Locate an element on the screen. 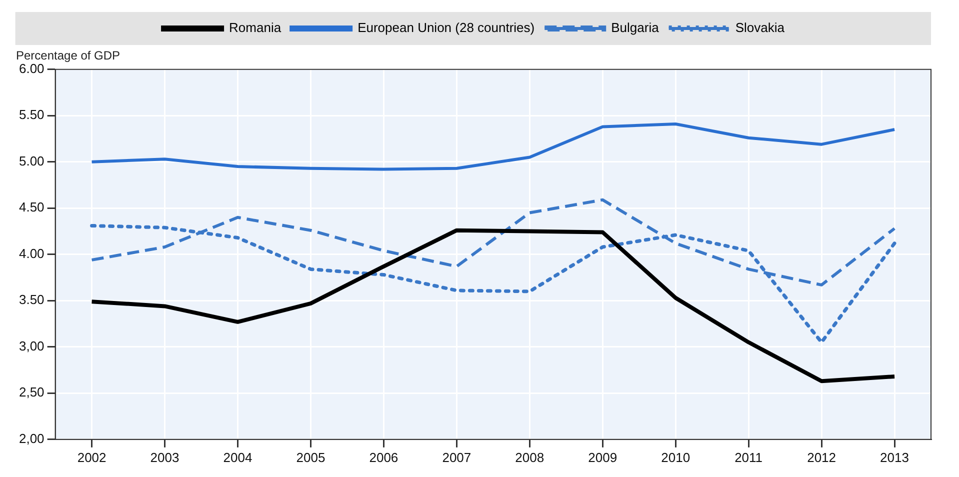 This screenshot has height=477, width=959. x-tick-label: 2004 is located at coordinates (237, 457).